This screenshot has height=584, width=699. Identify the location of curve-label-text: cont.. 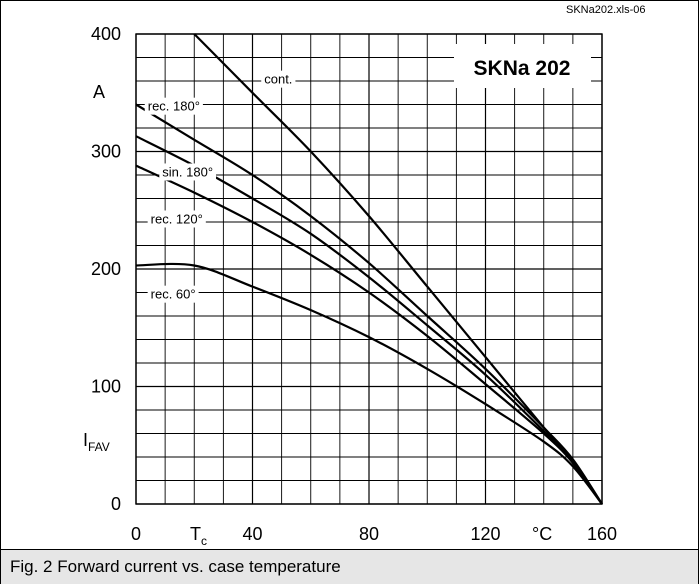
(278, 79).